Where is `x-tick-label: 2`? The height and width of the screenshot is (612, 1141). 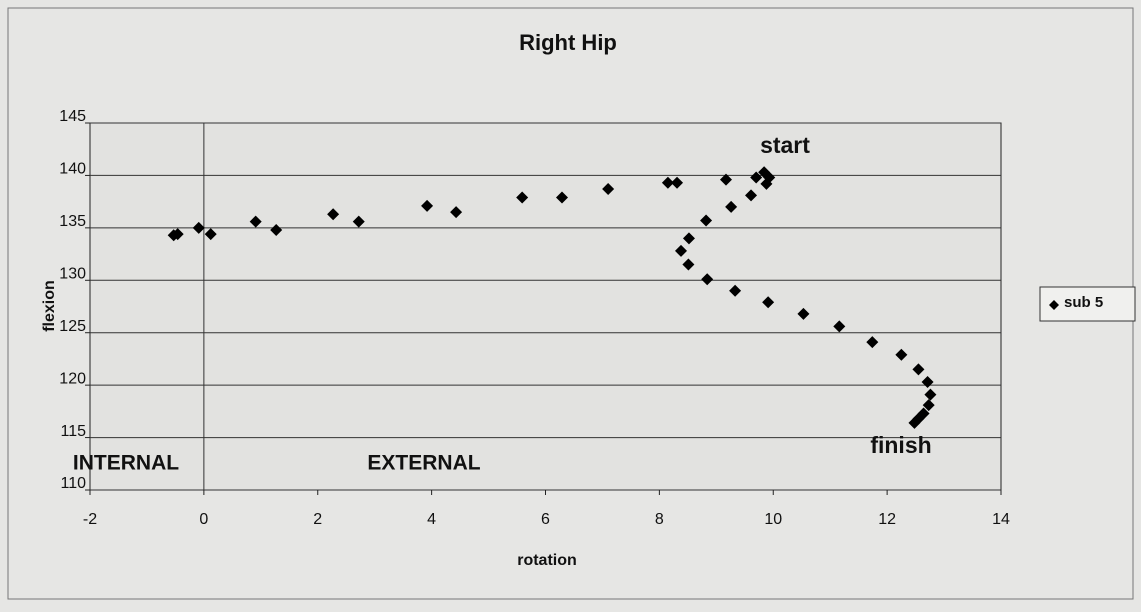 x-tick-label: 2 is located at coordinates (317, 519).